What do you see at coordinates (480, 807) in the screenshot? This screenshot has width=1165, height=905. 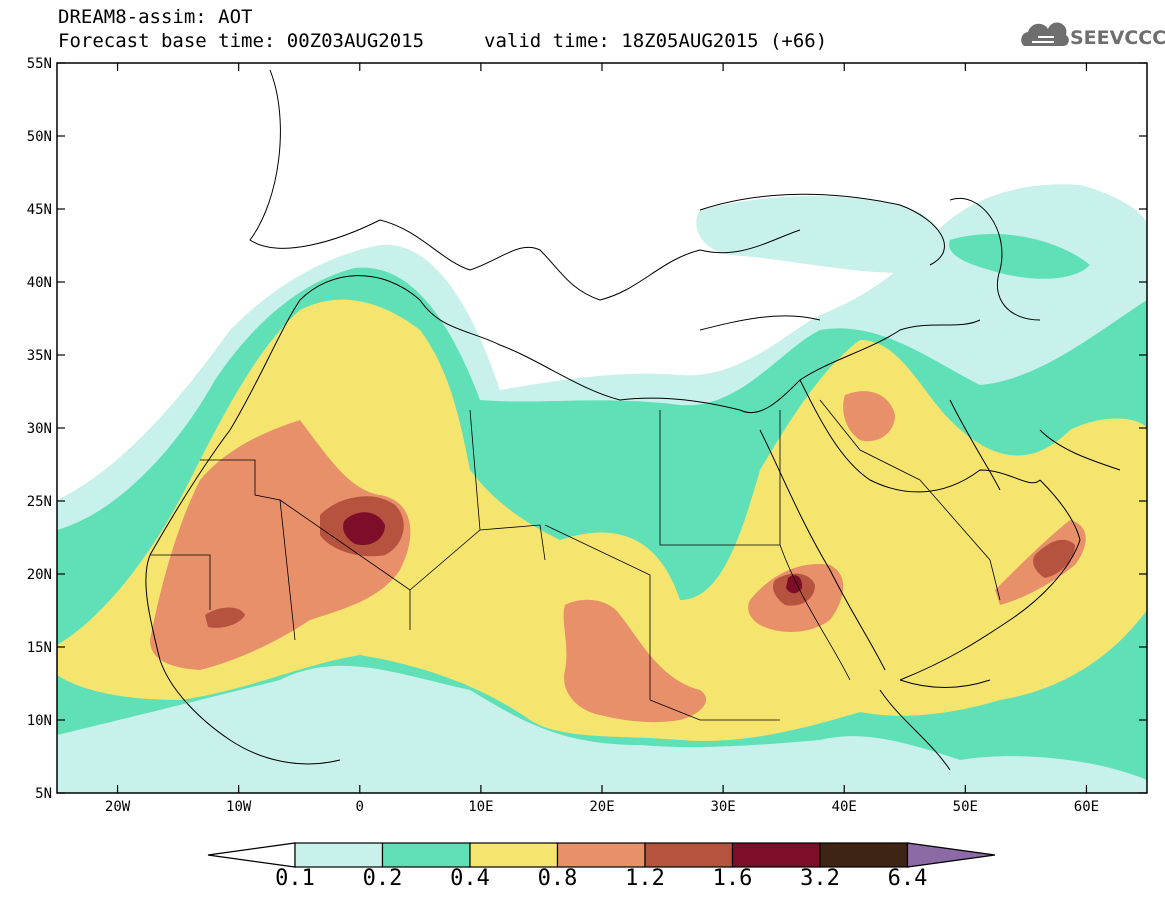 I see `lon-tick-label: 10E` at bounding box center [480, 807].